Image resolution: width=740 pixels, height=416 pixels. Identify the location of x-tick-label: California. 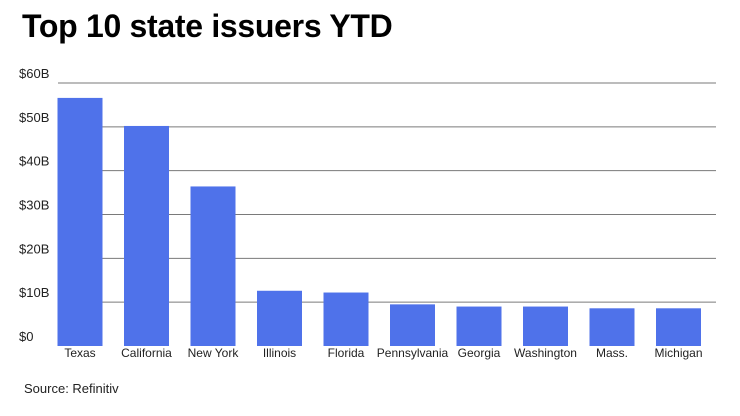
(146, 353).